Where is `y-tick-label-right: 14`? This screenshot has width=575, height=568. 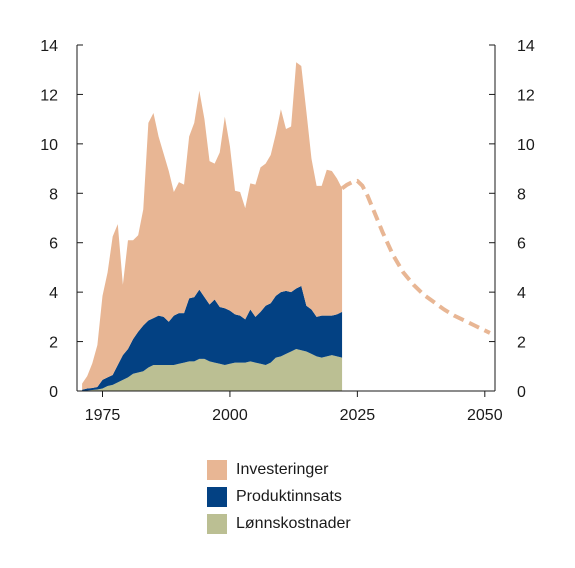
y-tick-label-right: 14 is located at coordinates (526, 46).